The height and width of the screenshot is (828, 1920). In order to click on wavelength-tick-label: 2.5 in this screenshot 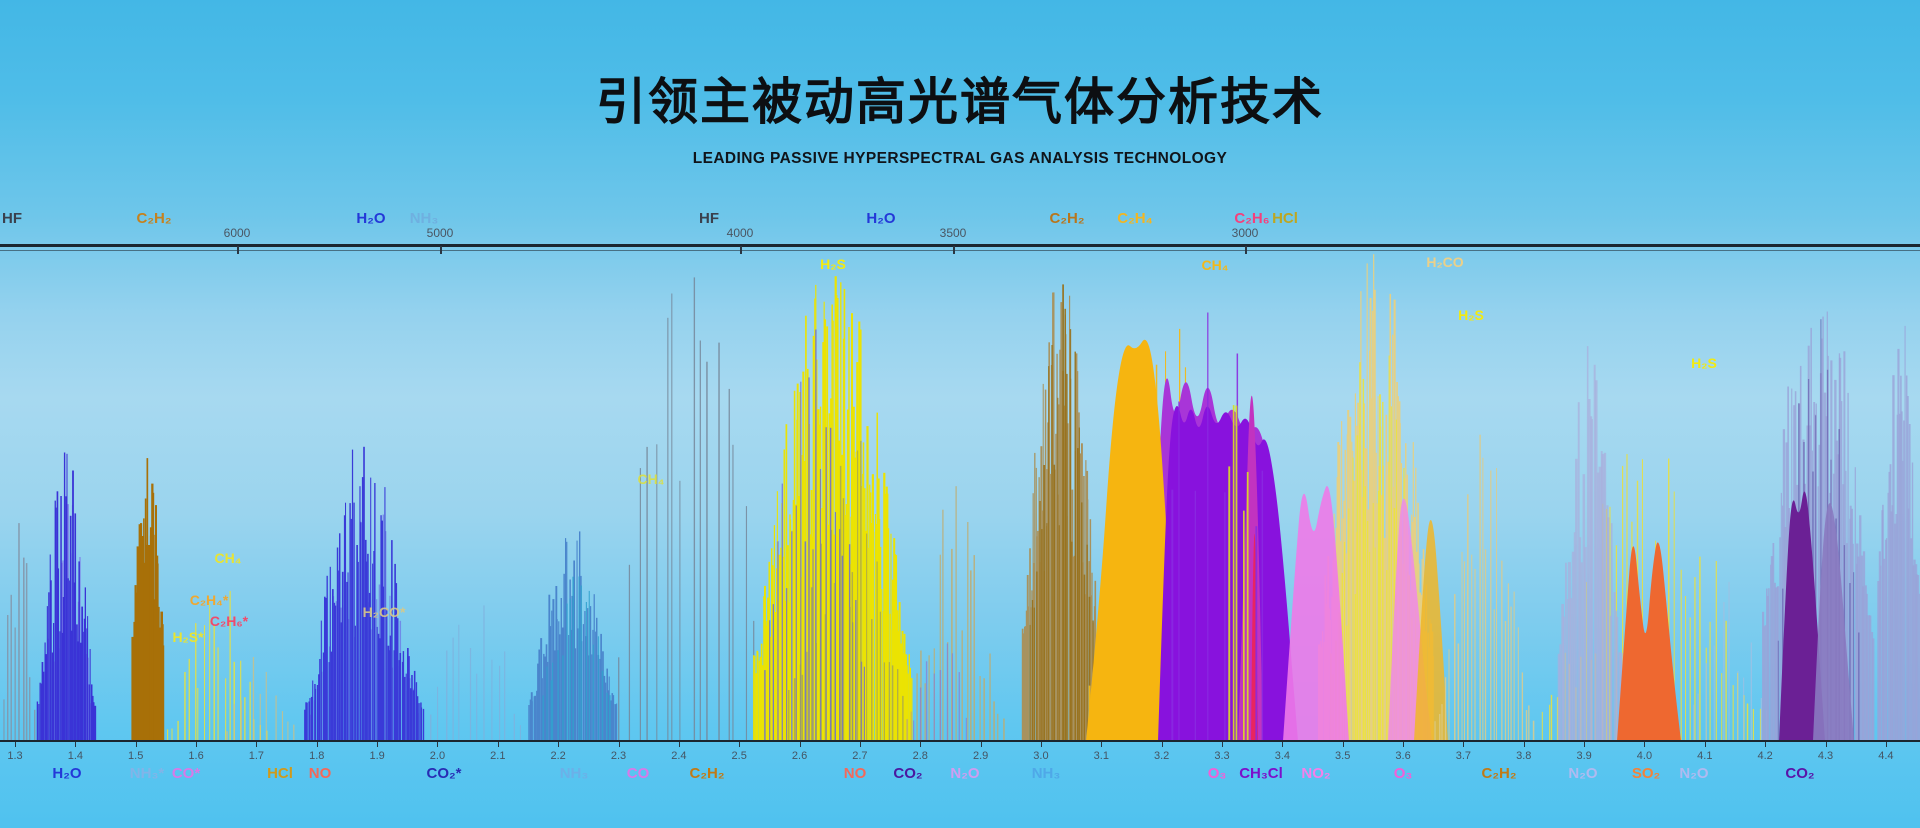, I will do `click(739, 756)`.